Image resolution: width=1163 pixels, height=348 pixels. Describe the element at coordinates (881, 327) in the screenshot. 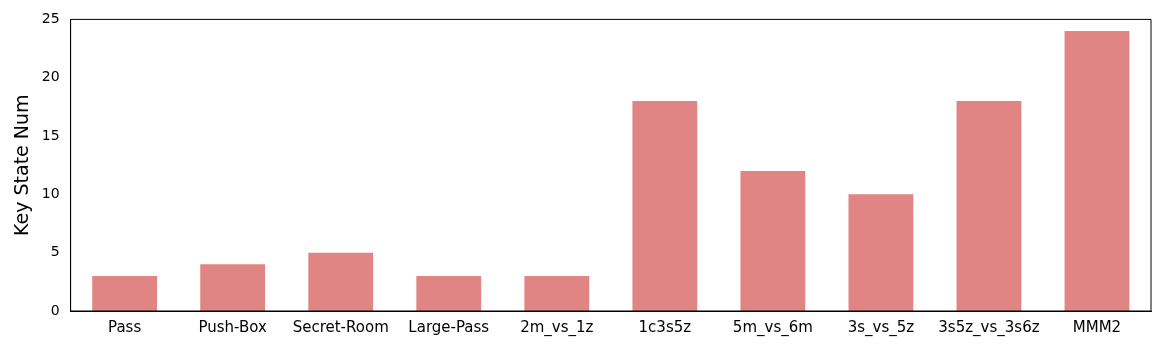

I see `x-tick-label: 3s_vs_5z` at that location.